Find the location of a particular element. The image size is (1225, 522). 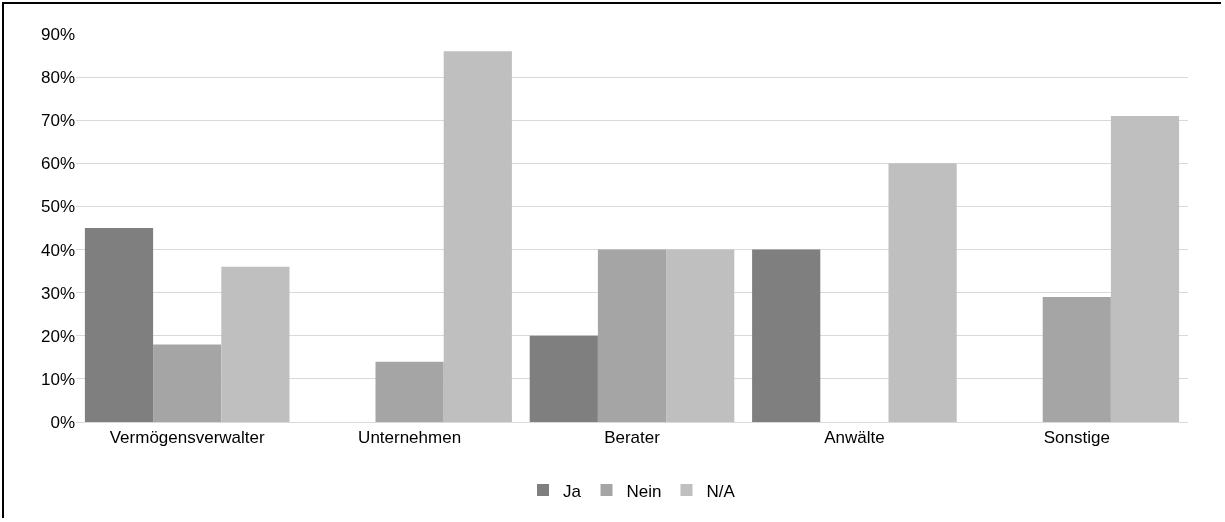

y-tick-label: 80% is located at coordinates (57, 78).